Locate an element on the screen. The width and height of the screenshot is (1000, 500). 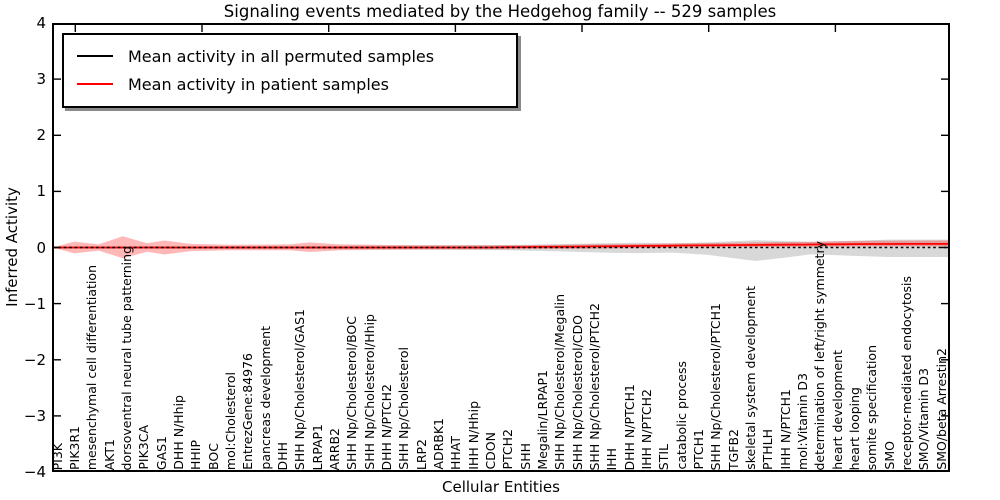
x-tick-label: IHH N/PTCH2 is located at coordinates (646, 429).